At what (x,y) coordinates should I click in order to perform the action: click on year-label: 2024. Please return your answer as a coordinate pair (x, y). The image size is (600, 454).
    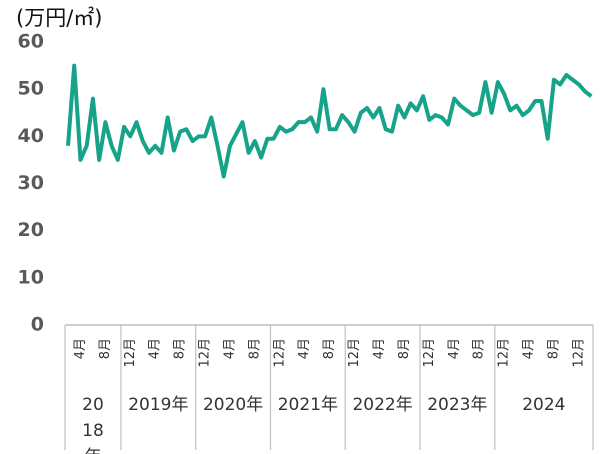
    Looking at the image, I should click on (544, 405).